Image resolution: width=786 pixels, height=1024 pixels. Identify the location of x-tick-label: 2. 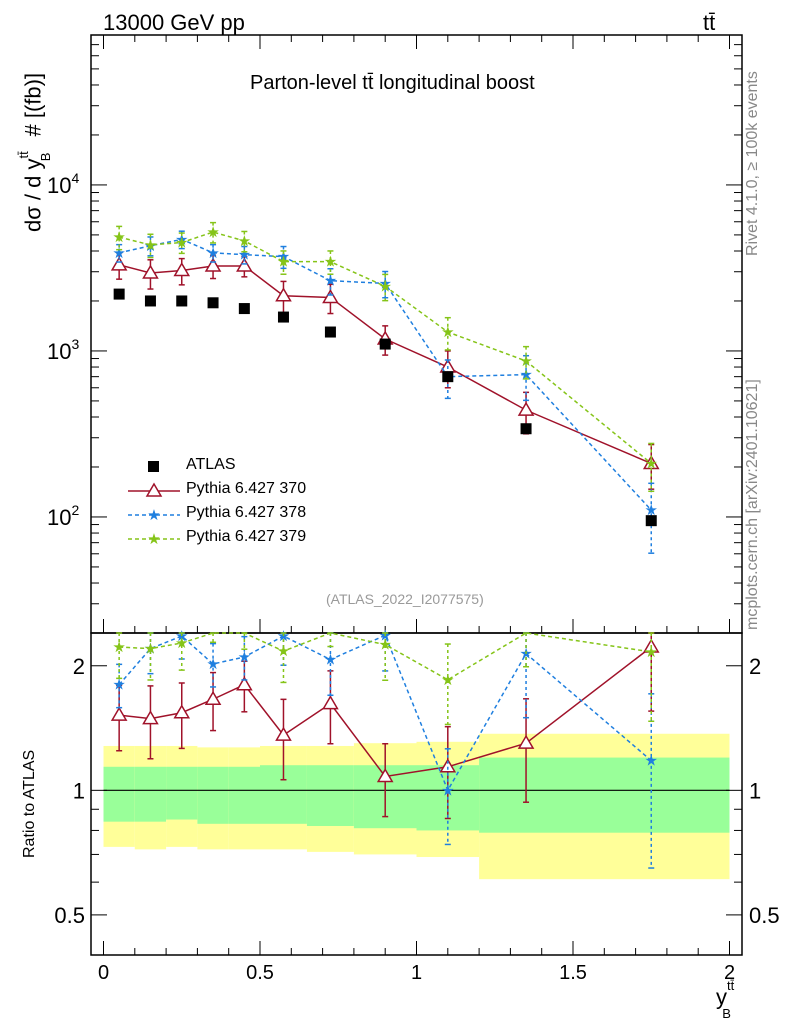
(729, 973).